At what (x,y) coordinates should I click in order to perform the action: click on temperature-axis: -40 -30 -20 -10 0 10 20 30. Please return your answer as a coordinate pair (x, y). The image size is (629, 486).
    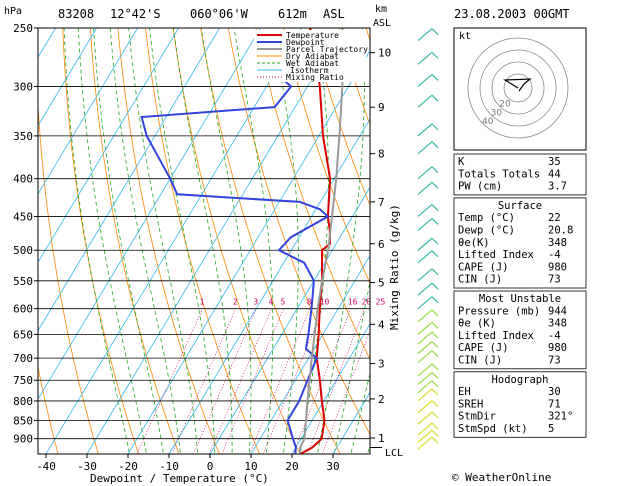
    Looking at the image, I should click on (188, 463).